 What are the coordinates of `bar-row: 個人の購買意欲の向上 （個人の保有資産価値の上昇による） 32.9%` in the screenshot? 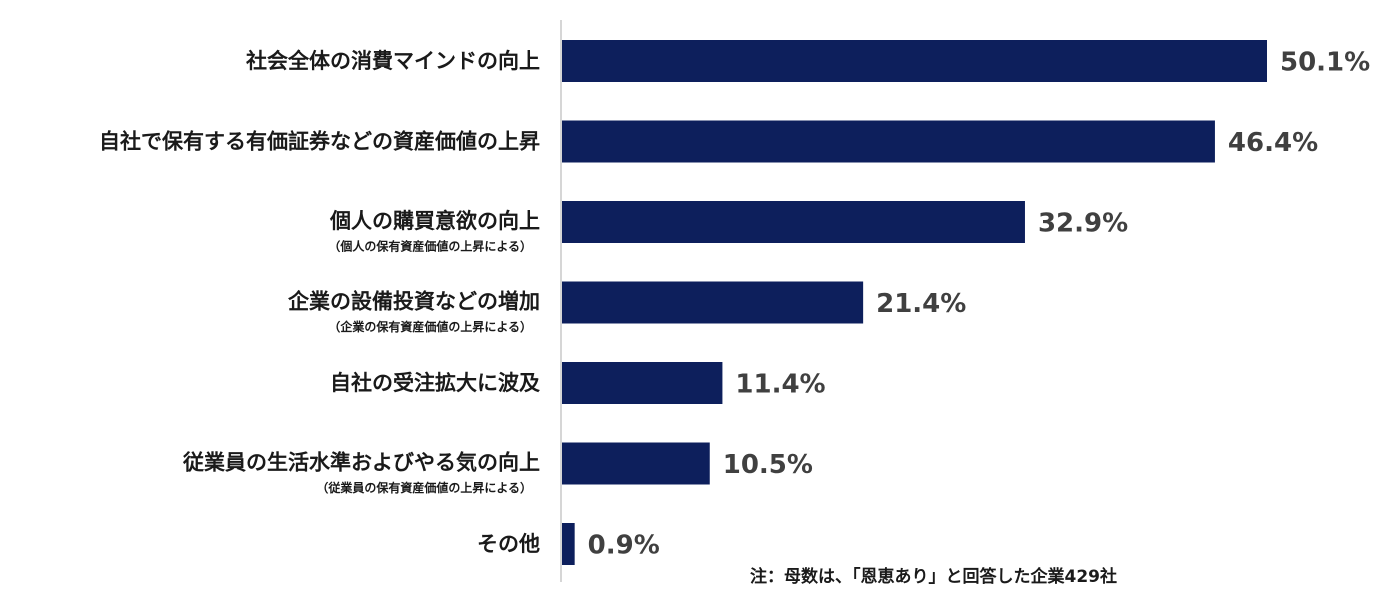 It's located at (728, 227).